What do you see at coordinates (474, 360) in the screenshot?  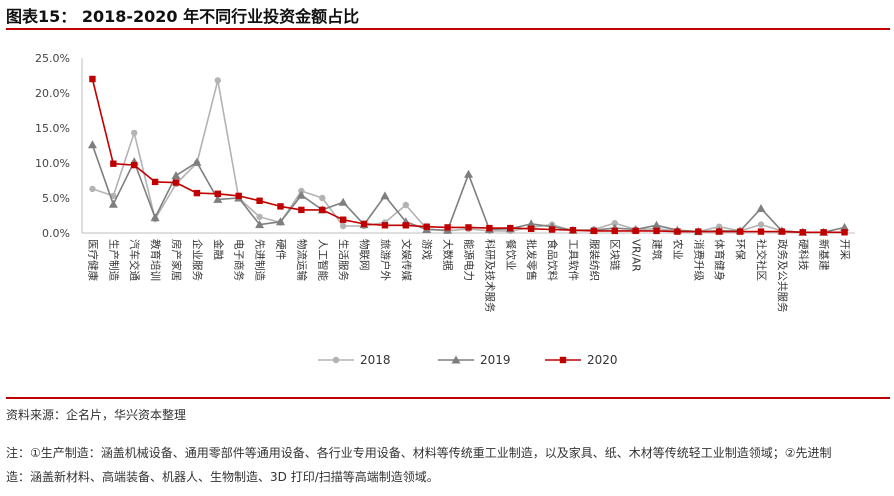 I see `legend-item-2019: 2019` at bounding box center [474, 360].